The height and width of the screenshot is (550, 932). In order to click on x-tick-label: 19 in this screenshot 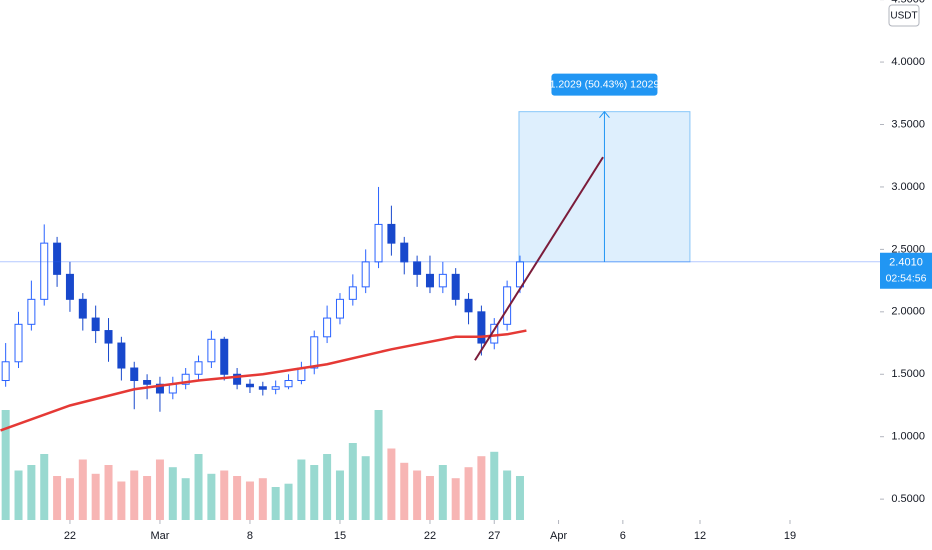, I will do `click(790, 536)`.